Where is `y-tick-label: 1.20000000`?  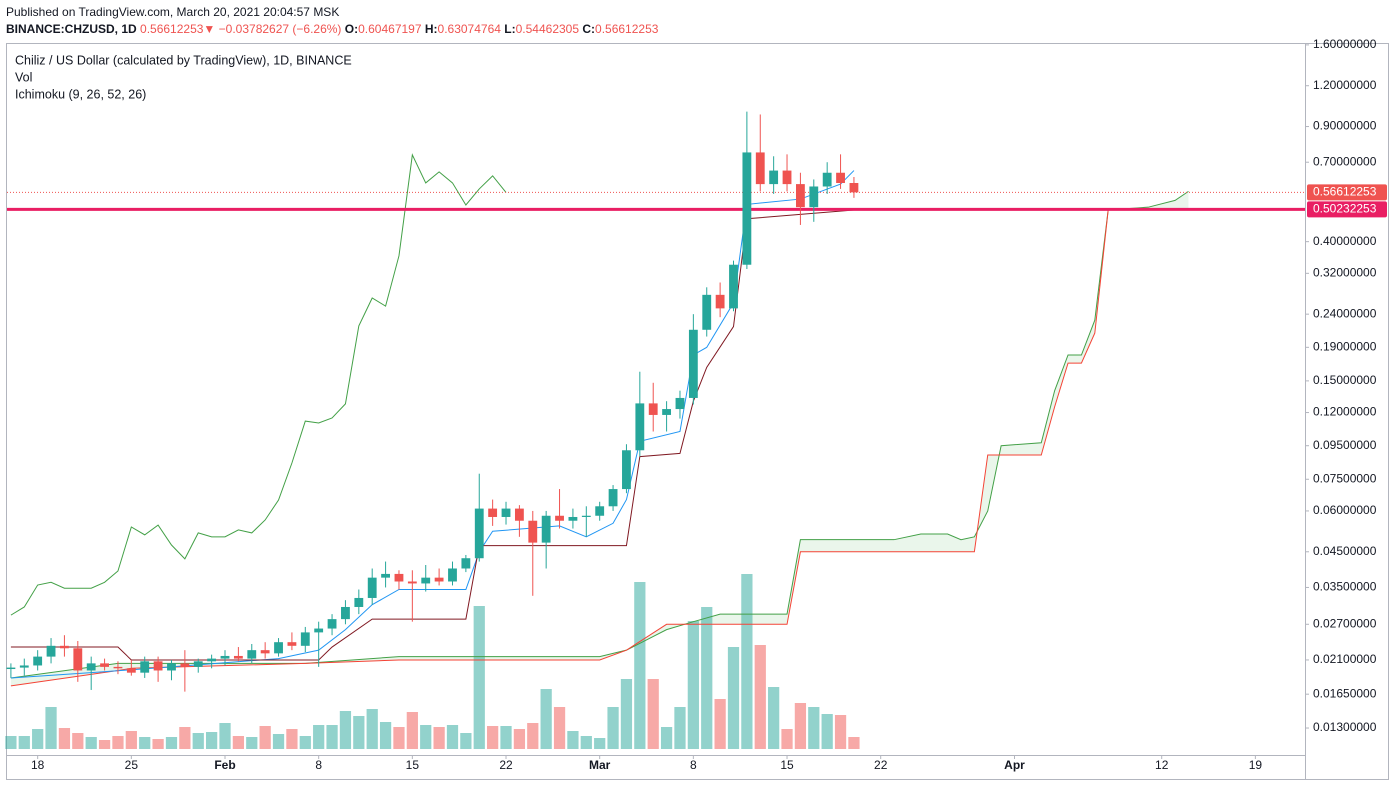
y-tick-label: 1.20000000 is located at coordinates (1345, 85).